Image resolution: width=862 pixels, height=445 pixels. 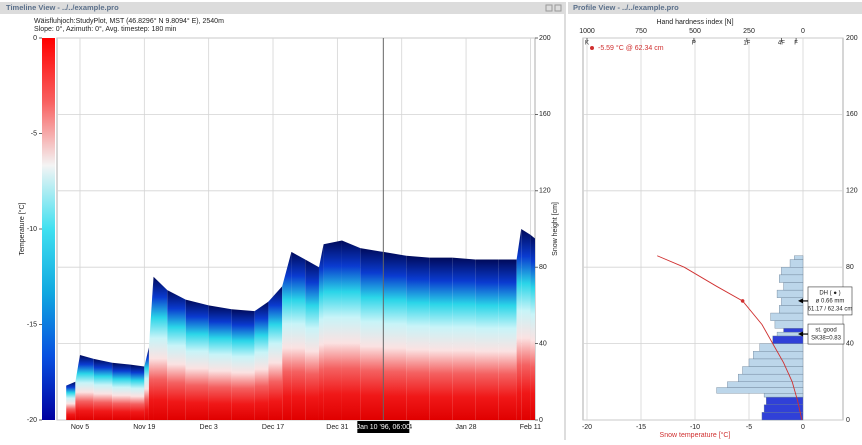 I want to click on x-tick-label: Nov 19, so click(x=144, y=427).